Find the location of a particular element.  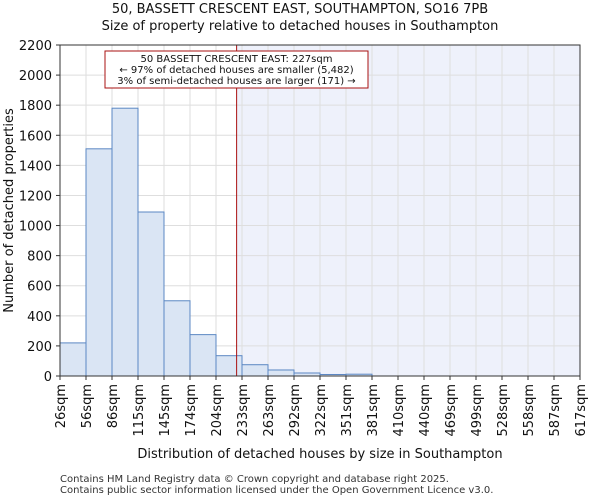

x-tick-label: 115sqm is located at coordinates (139, 410).